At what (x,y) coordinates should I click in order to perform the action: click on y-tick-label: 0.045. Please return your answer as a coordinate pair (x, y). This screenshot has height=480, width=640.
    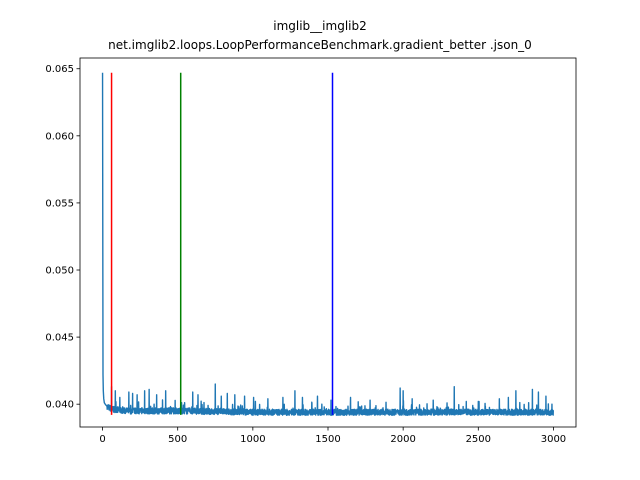
    Looking at the image, I should click on (59, 338).